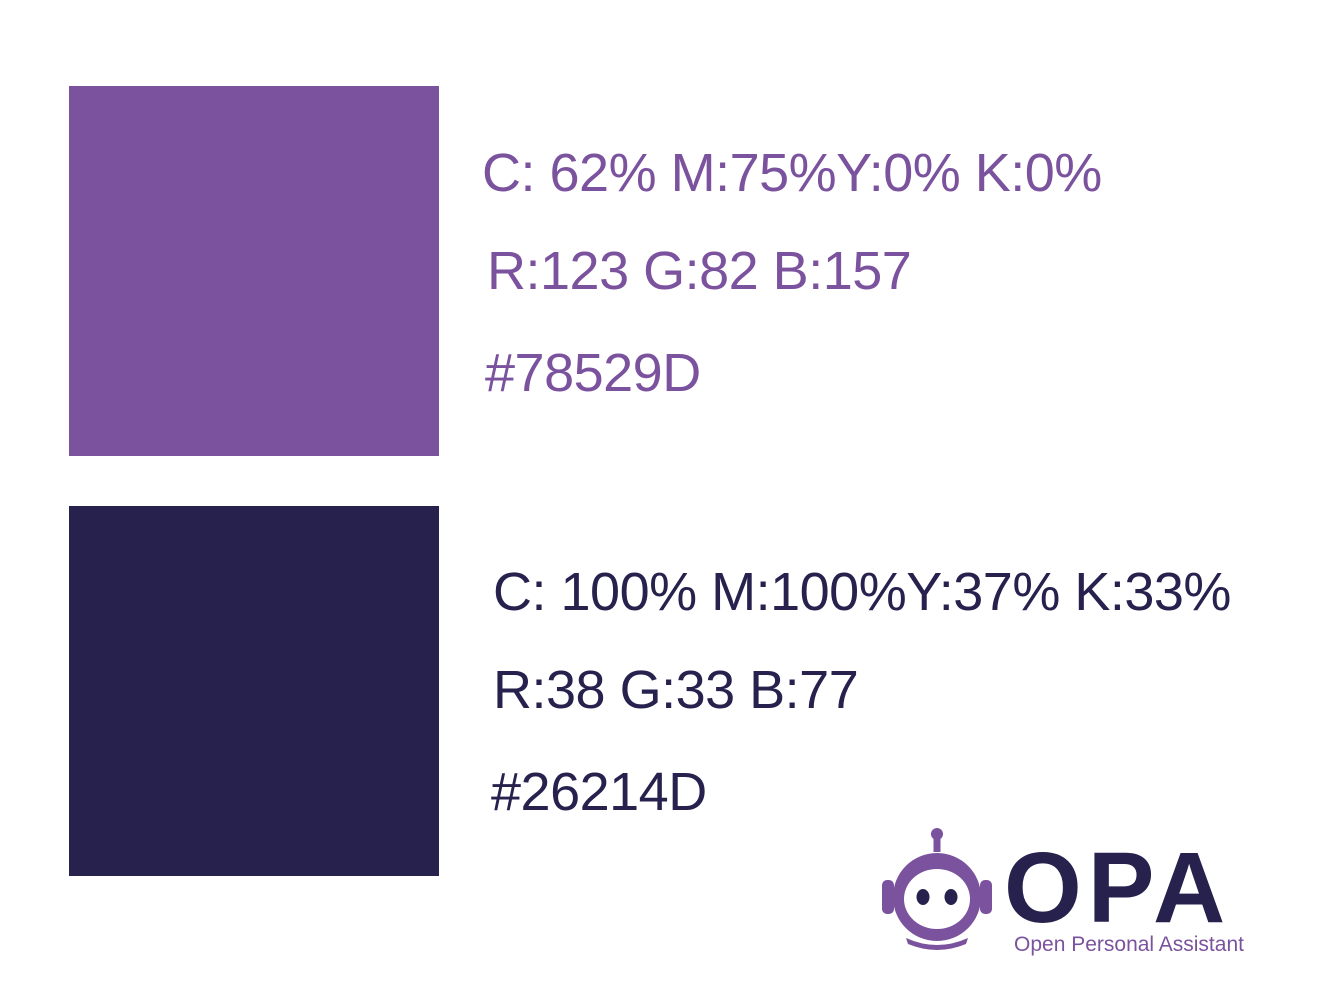  What do you see at coordinates (254, 271) in the screenshot?
I see `purple-color-swatch` at bounding box center [254, 271].